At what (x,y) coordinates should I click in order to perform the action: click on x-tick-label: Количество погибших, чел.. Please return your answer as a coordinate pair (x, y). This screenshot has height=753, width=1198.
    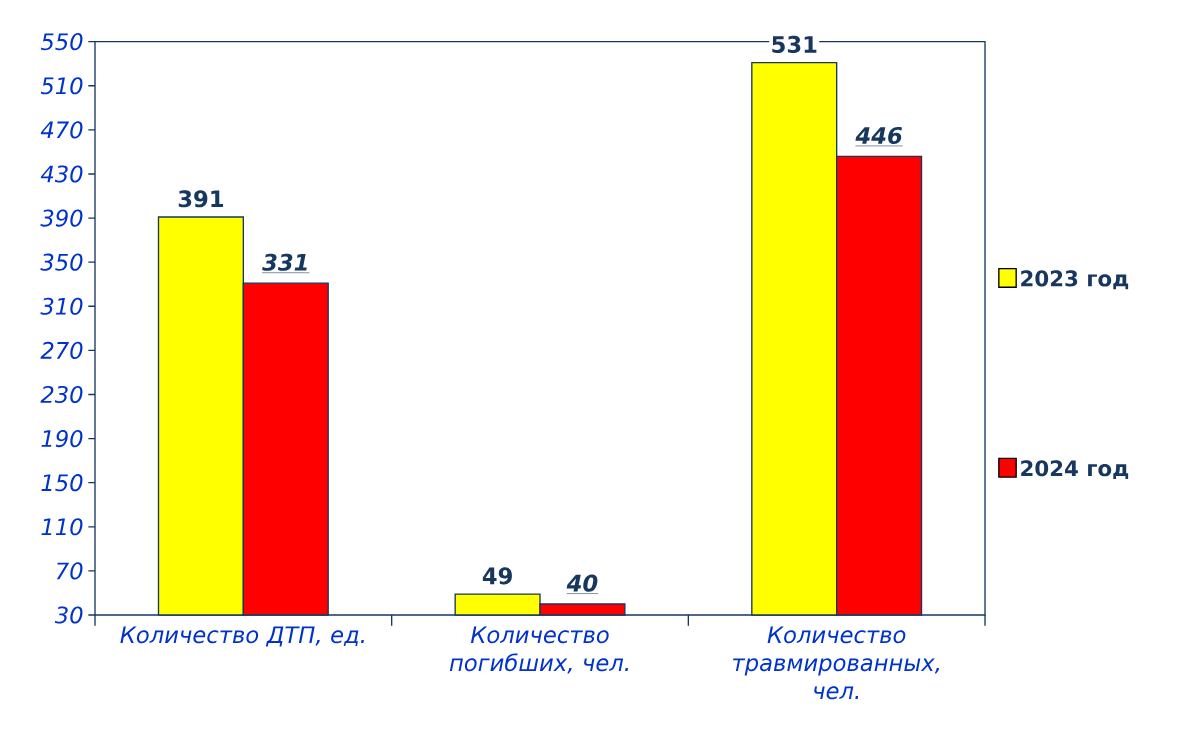
    Looking at the image, I should click on (538, 650).